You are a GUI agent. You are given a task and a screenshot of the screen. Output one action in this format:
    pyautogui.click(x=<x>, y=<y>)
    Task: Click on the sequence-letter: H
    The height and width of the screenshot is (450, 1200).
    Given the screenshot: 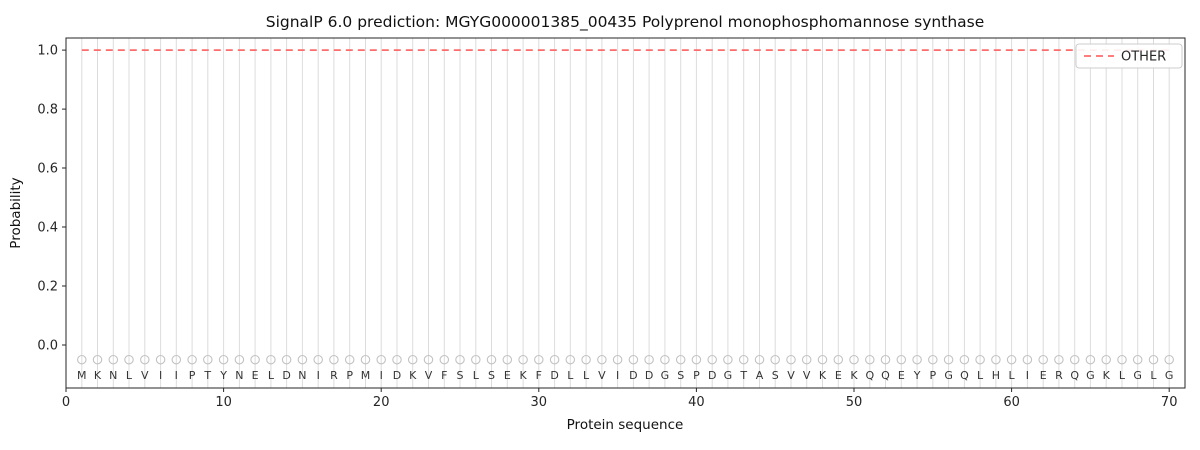 What is the action you would take?
    pyautogui.click(x=996, y=375)
    